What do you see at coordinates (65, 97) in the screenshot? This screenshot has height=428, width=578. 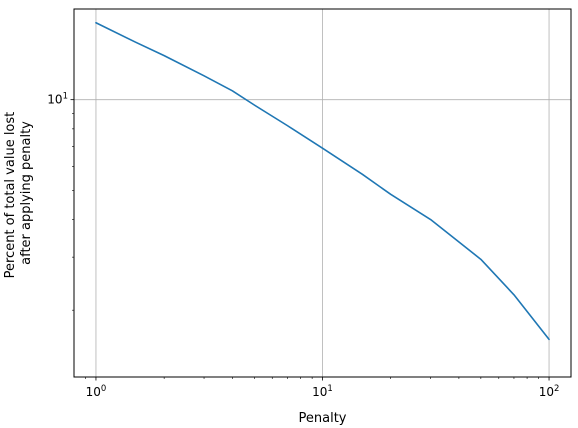 I see `y-tick-label-exponent-0: 1` at bounding box center [65, 97].